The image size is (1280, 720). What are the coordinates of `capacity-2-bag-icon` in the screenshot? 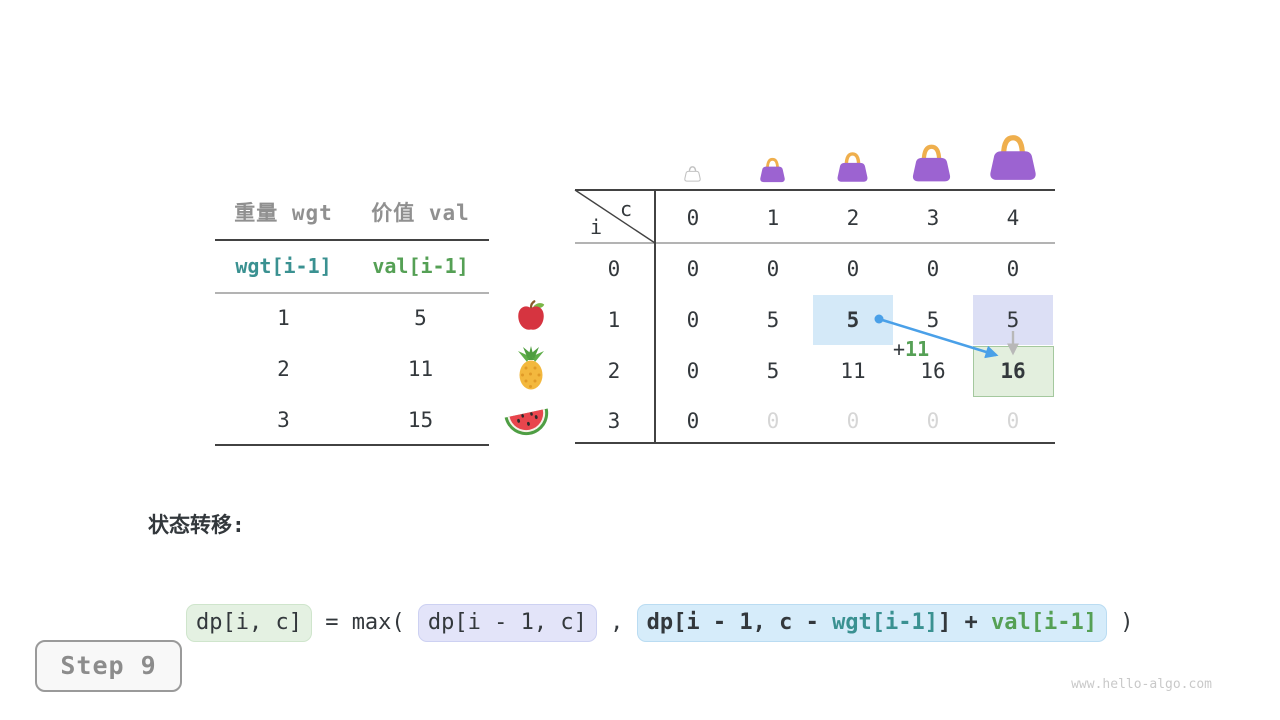 It's located at (852, 167).